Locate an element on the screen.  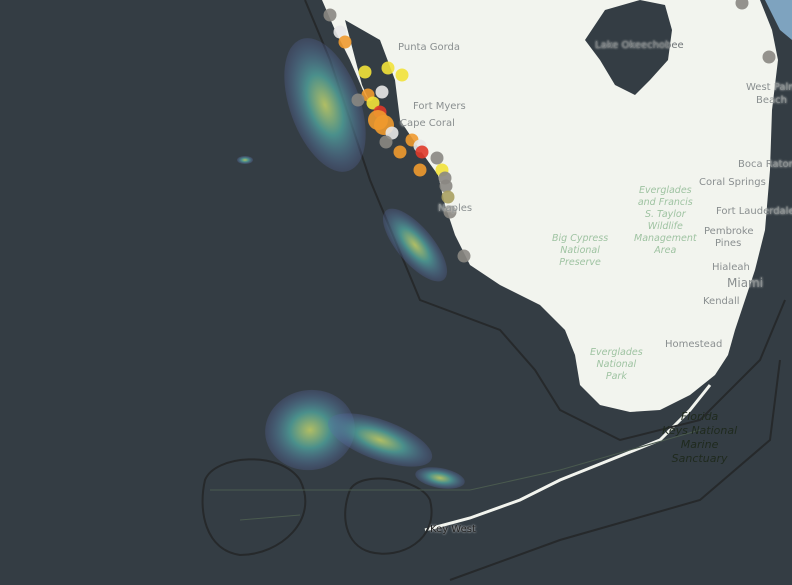
zone-lines is located at coordinates (455, 475).